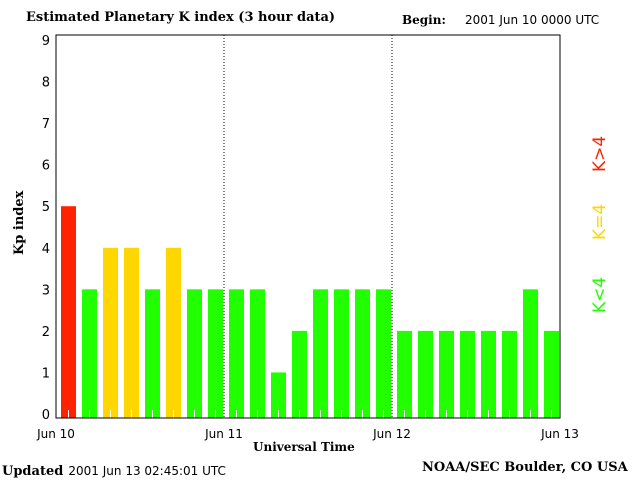 The image size is (640, 480). I want to click on x-tick-label: Jun 12, so click(391, 434).